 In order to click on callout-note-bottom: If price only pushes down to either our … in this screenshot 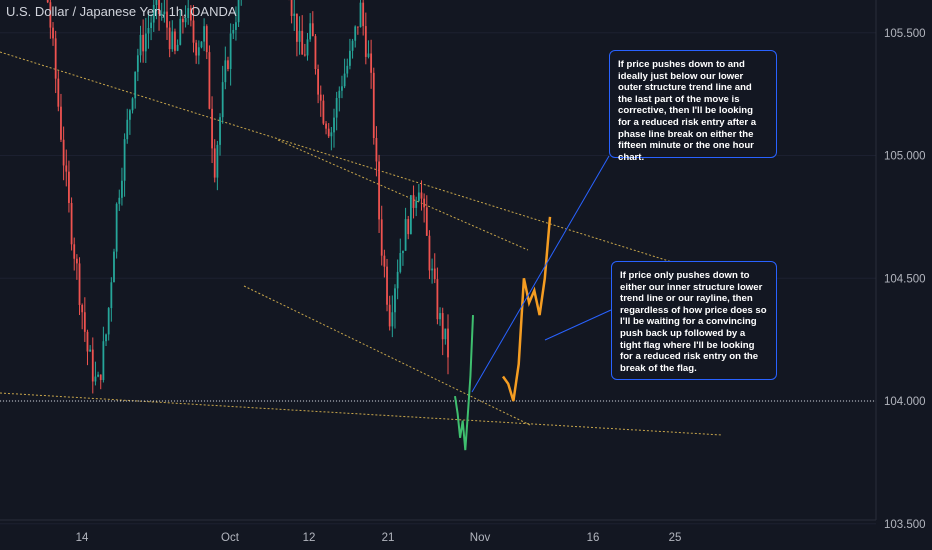, I will do `click(694, 320)`.